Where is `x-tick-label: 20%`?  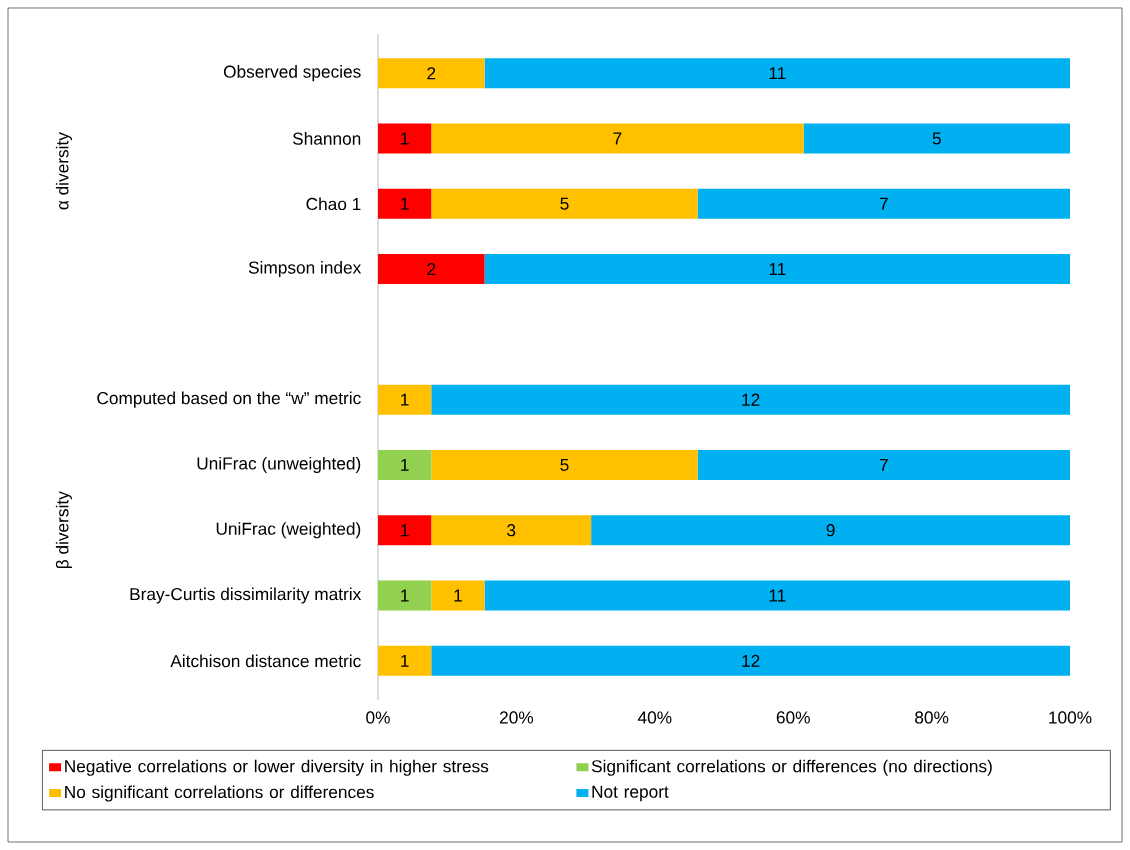
x-tick-label: 20% is located at coordinates (516, 717).